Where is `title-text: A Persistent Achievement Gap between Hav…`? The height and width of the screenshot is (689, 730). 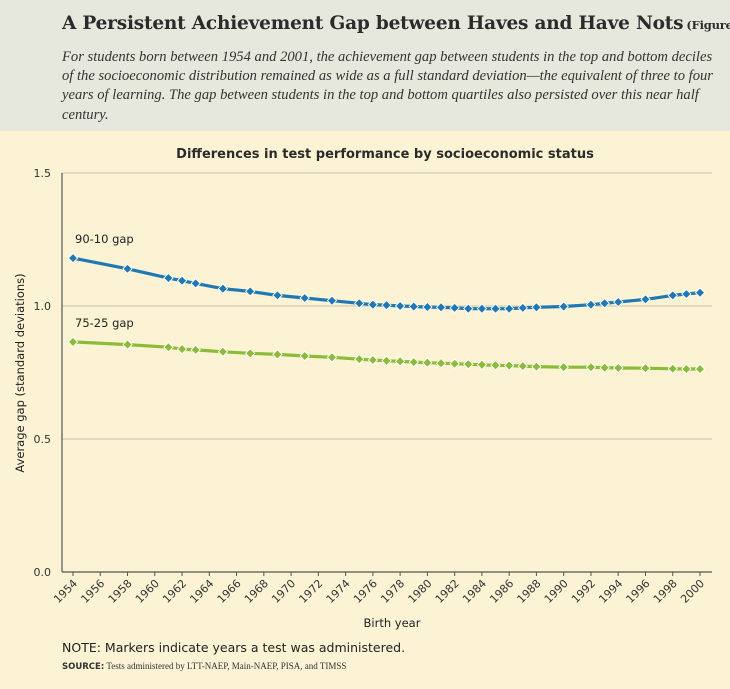 title-text: A Persistent Achievement Gap between Hav… is located at coordinates (373, 23).